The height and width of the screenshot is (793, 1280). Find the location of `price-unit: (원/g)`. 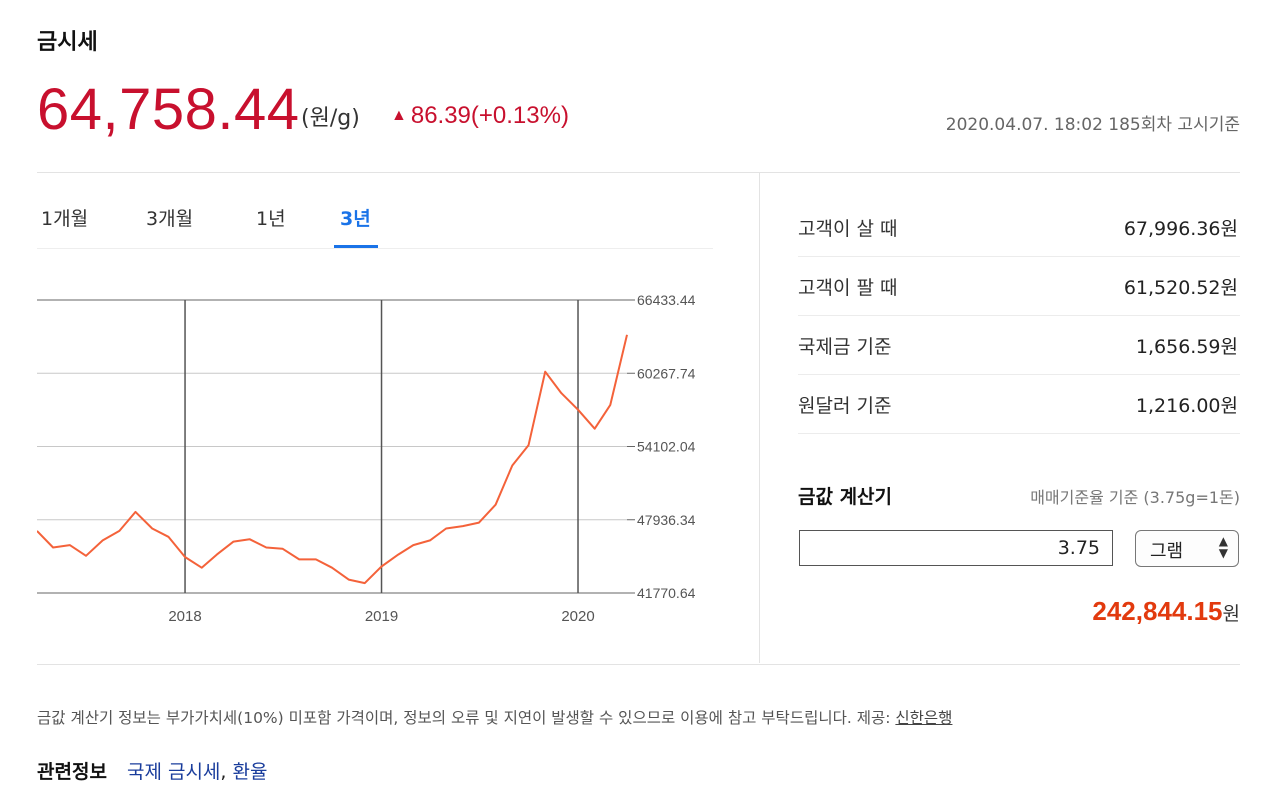

price-unit: (원/g) is located at coordinates (330, 118).